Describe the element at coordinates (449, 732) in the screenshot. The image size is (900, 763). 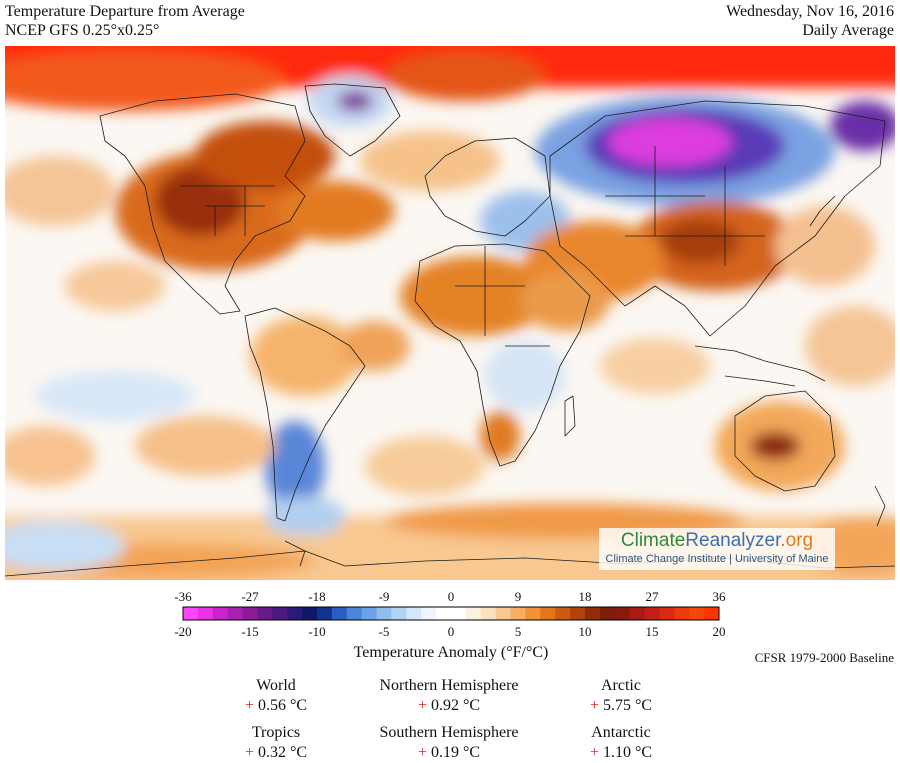
I see `stat-label: Southern Hemisphere` at that location.